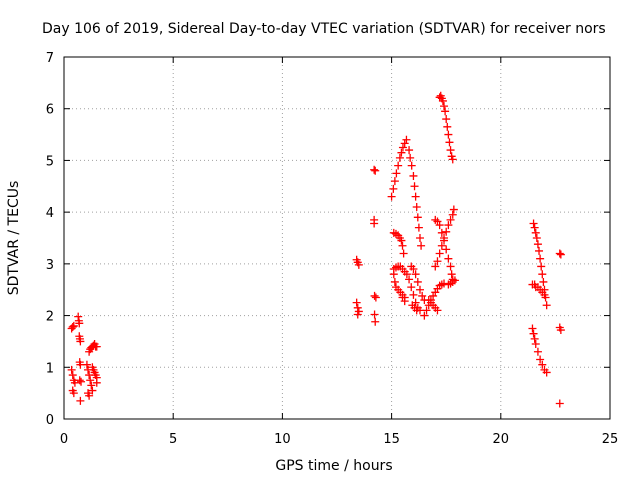 The height and width of the screenshot is (480, 640). What do you see at coordinates (173, 439) in the screenshot?
I see `x-tick-label: 5` at bounding box center [173, 439].